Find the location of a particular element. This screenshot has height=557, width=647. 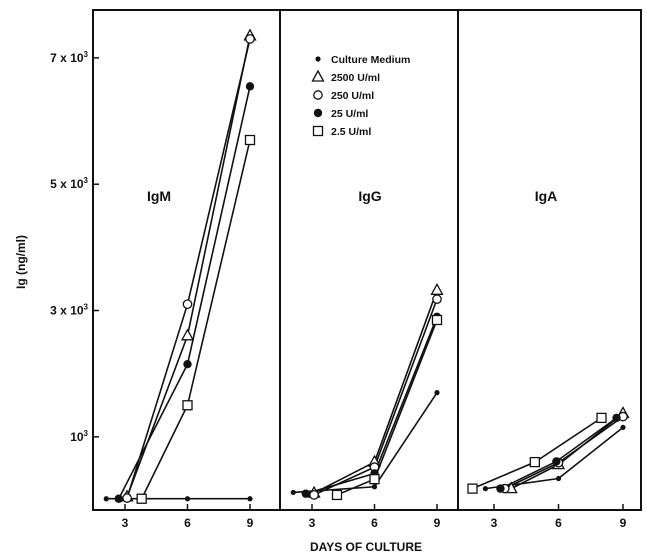

panel-label: IgM is located at coordinates (159, 196).